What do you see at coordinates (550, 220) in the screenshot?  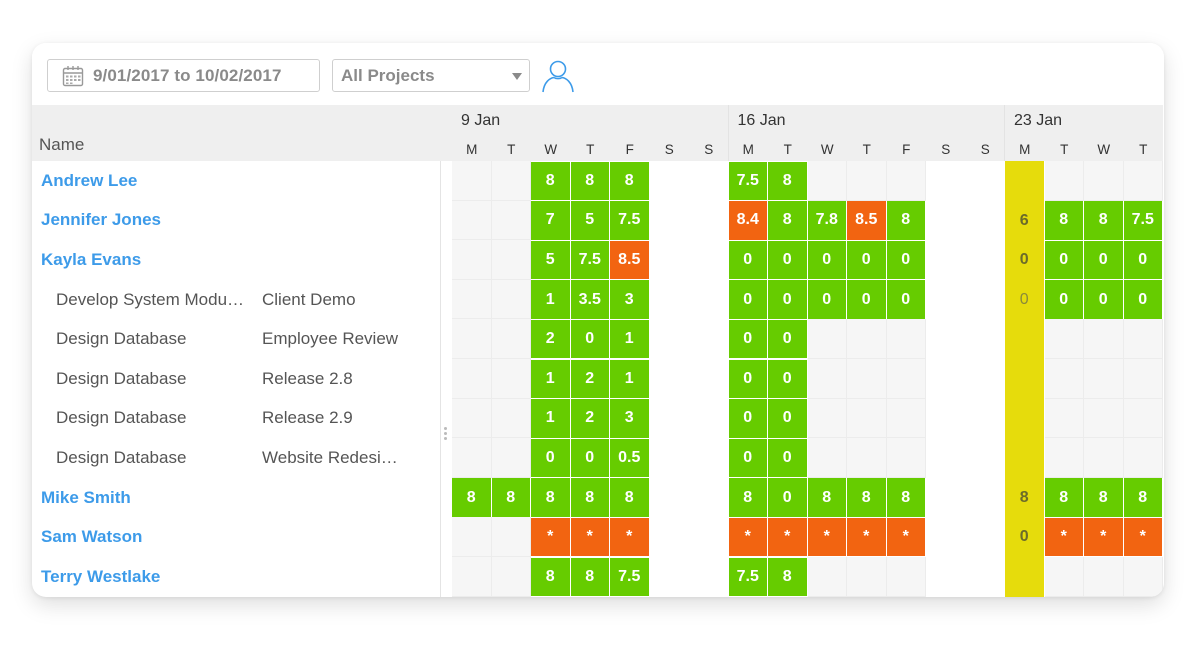 I see `hours-cell: 7` at bounding box center [550, 220].